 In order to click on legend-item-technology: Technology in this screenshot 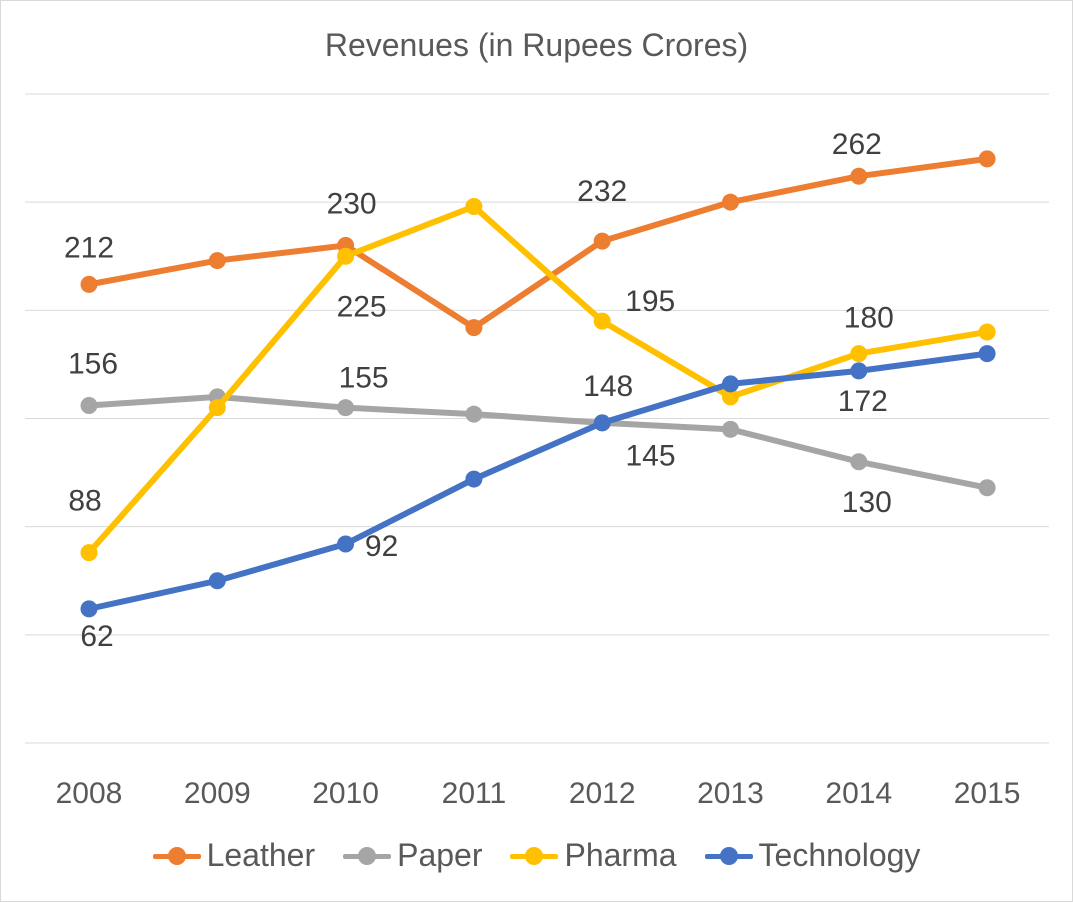, I will do `click(812, 855)`.